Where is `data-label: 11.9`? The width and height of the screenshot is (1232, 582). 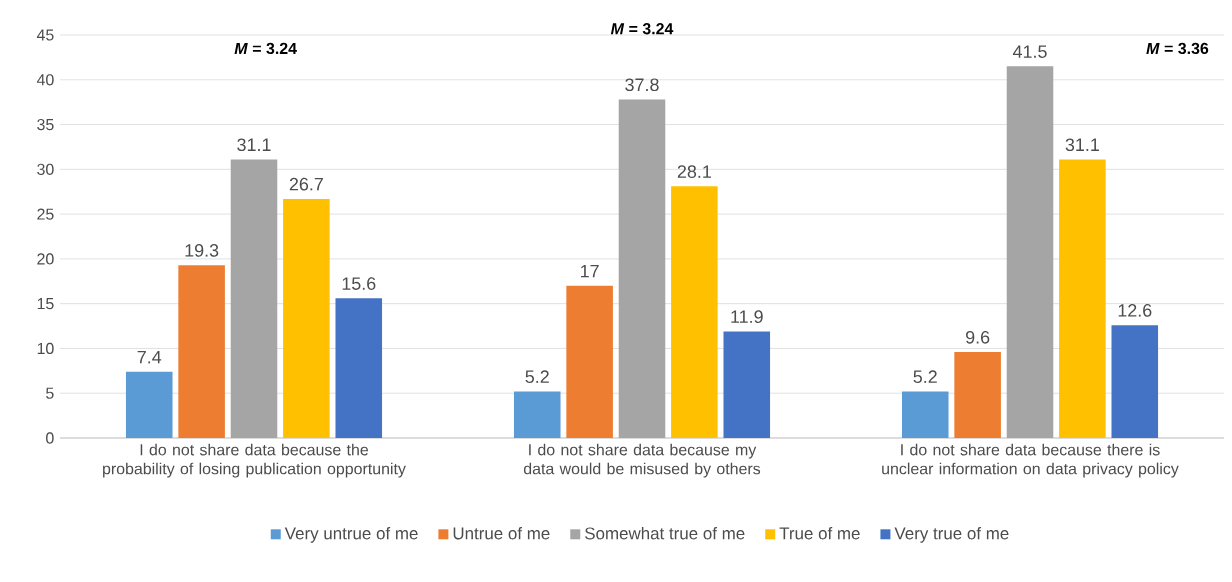
data-label: 11.9 is located at coordinates (747, 317).